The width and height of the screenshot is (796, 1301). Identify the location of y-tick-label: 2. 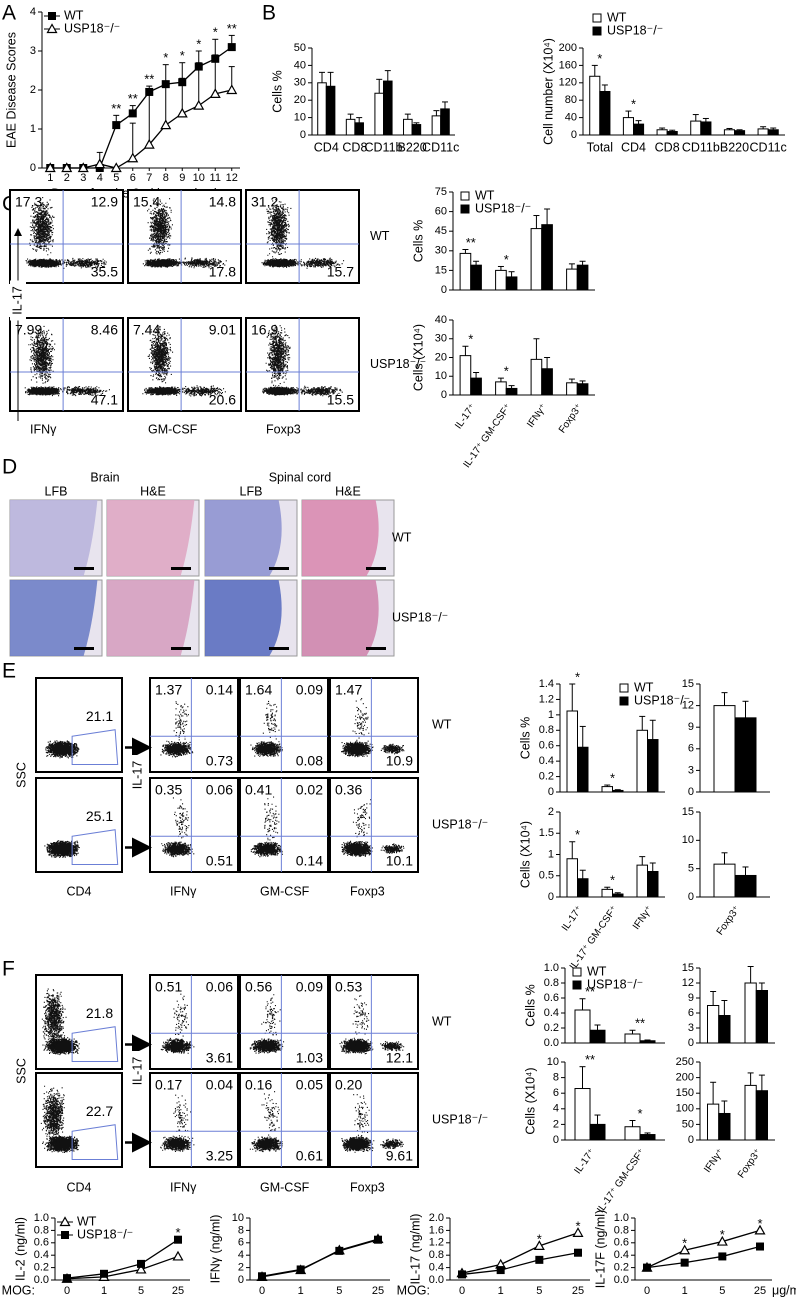
(241, 1268).